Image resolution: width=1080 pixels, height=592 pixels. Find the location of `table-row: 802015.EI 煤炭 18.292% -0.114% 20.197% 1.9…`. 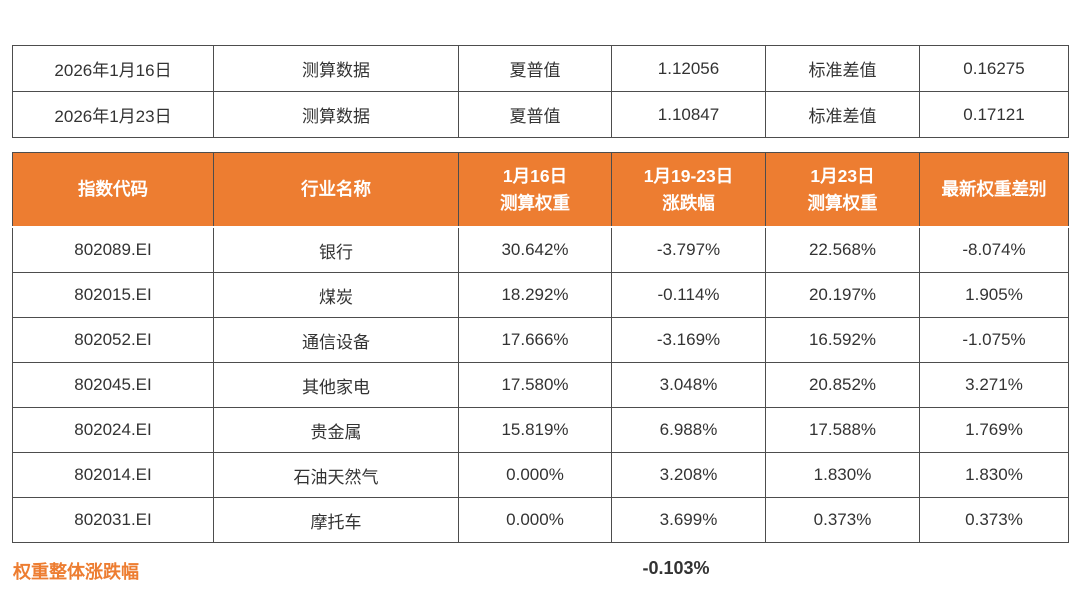

table-row: 802015.EI 煤炭 18.292% -0.114% 20.197% 1.9… is located at coordinates (540, 295).